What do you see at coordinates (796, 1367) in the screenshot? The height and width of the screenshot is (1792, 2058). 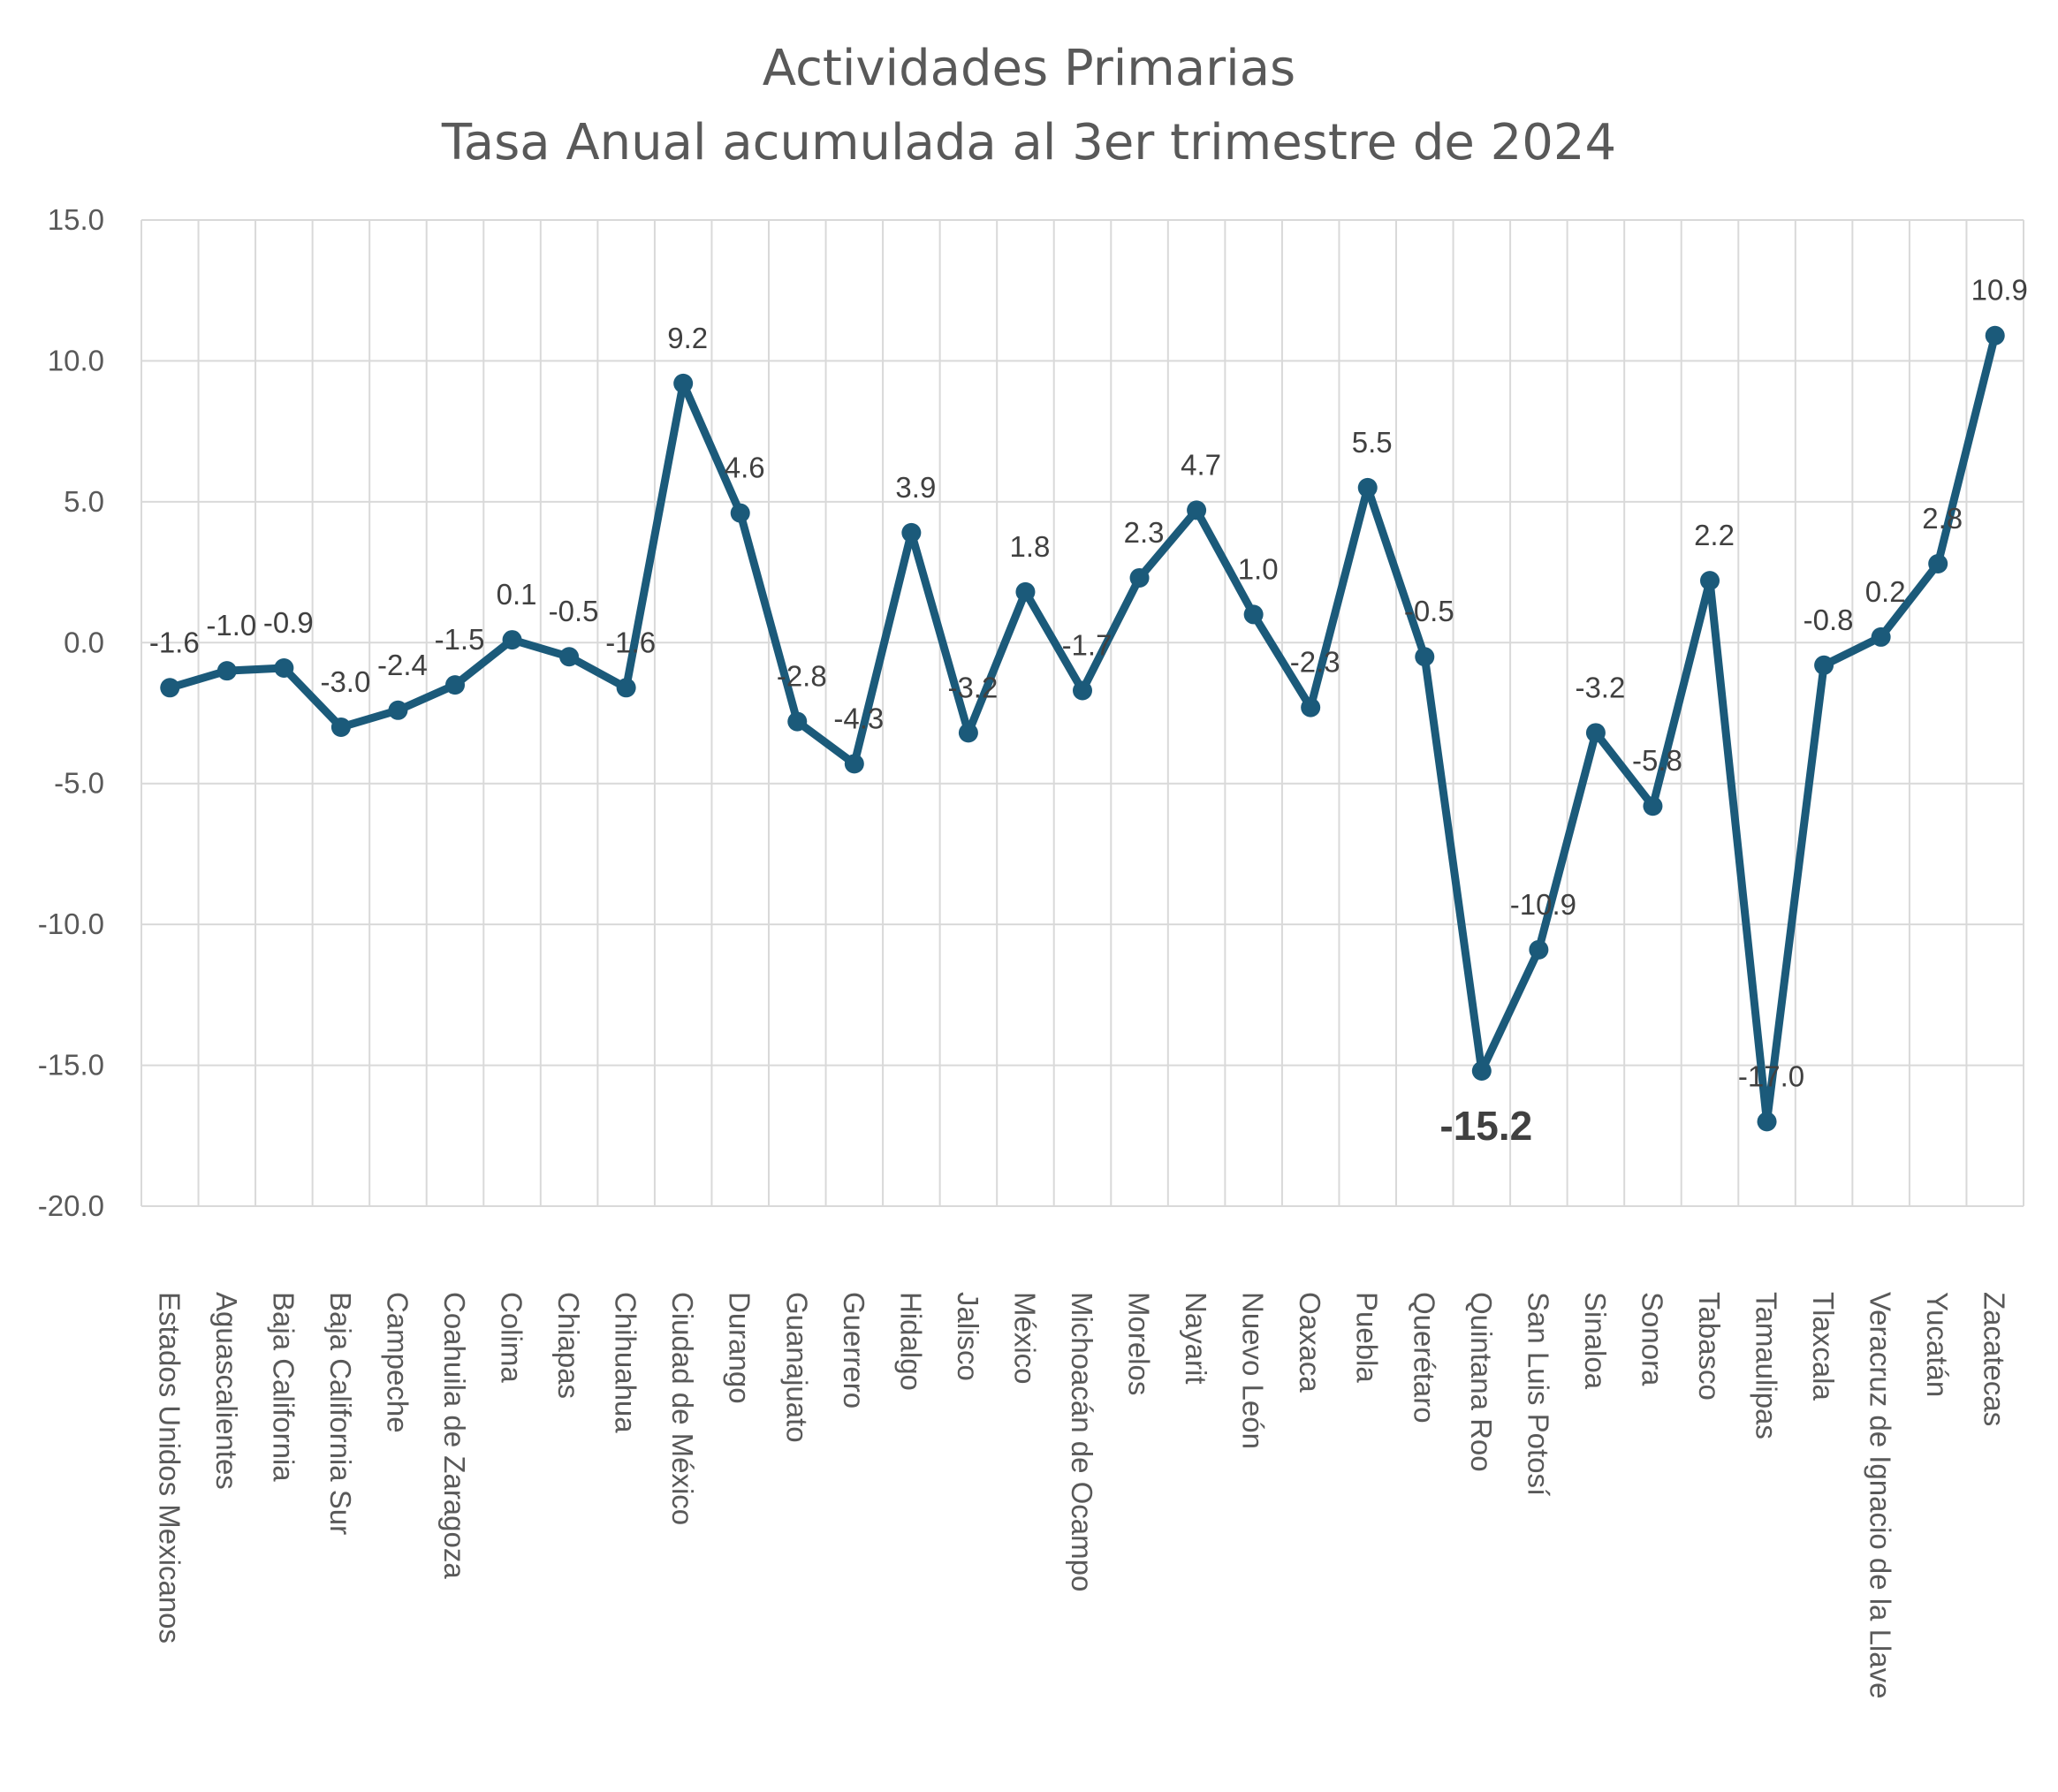 I see `x-tick-label: Guanajuato` at bounding box center [796, 1367].